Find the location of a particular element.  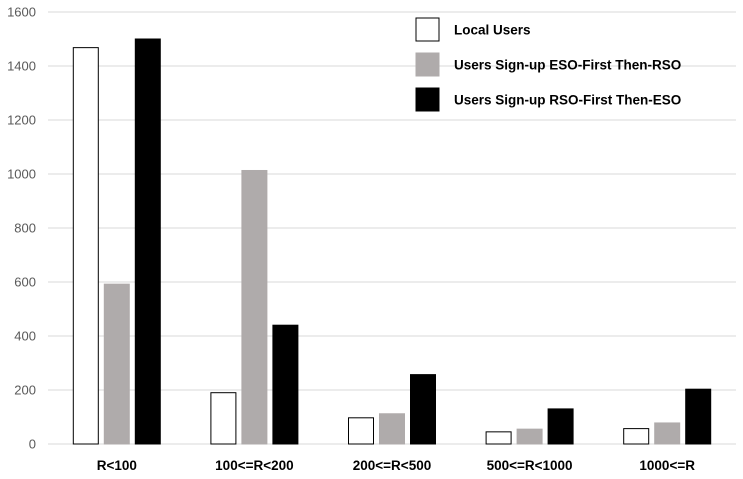

y-tick-label: 800 is located at coordinates (25, 228).